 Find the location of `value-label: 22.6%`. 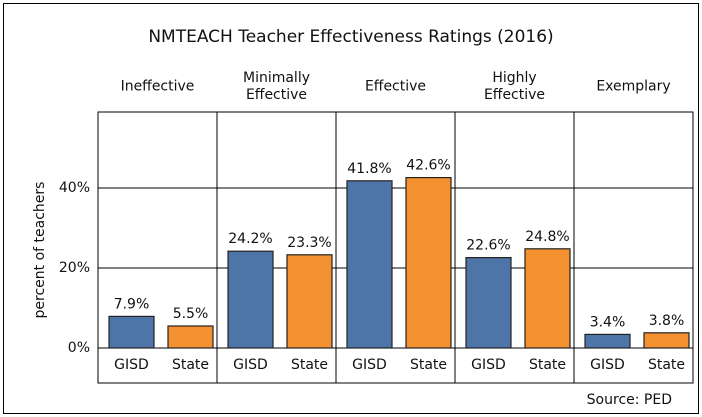

value-label: 22.6% is located at coordinates (488, 246).